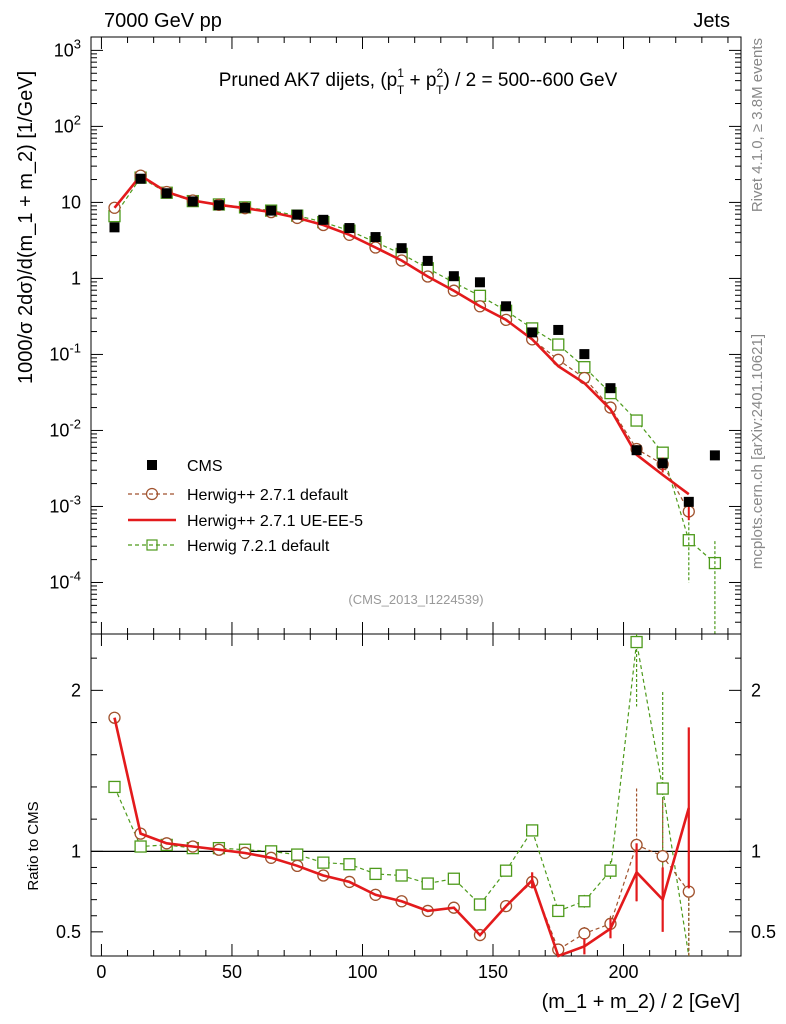 The width and height of the screenshot is (786, 1024). I want to click on side-version: Rivet 4.1.0, ≥ 3.8M events, so click(757, 125).